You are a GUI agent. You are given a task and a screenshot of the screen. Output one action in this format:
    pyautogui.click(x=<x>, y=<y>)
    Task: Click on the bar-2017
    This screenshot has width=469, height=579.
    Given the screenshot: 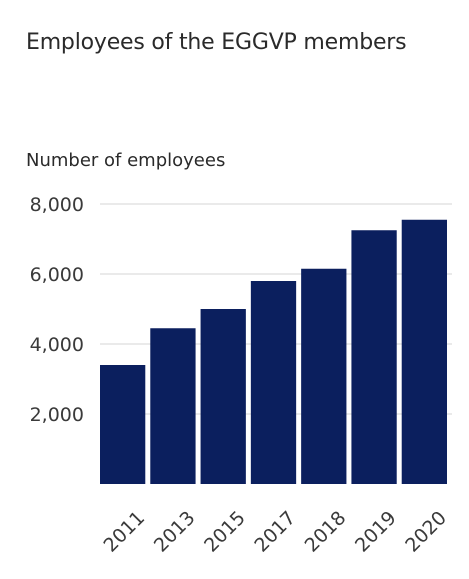 What is the action you would take?
    pyautogui.click(x=273, y=382)
    